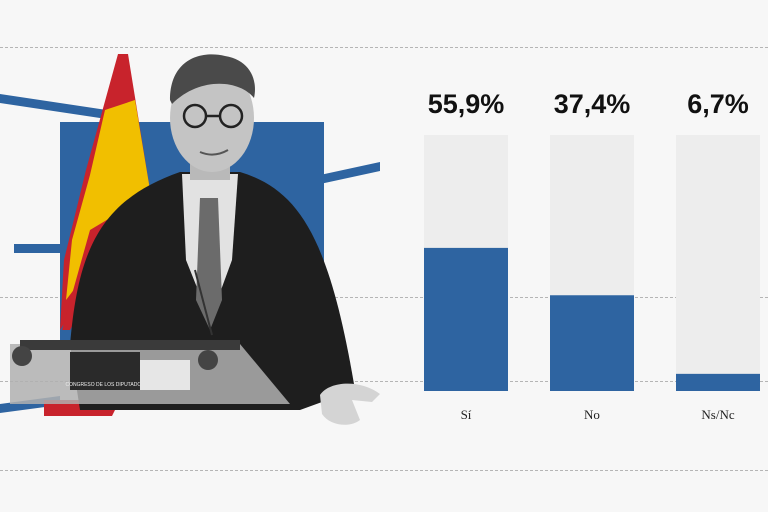 The width and height of the screenshot is (768, 512). Describe the element at coordinates (718, 263) in the screenshot. I see `bar-track-nsnc` at that location.